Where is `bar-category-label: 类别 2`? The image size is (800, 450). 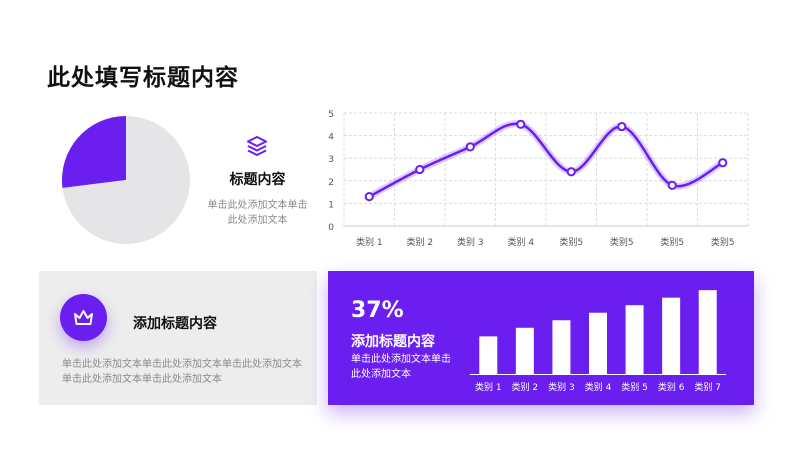 bar-category-label: 类别 2 is located at coordinates (525, 387).